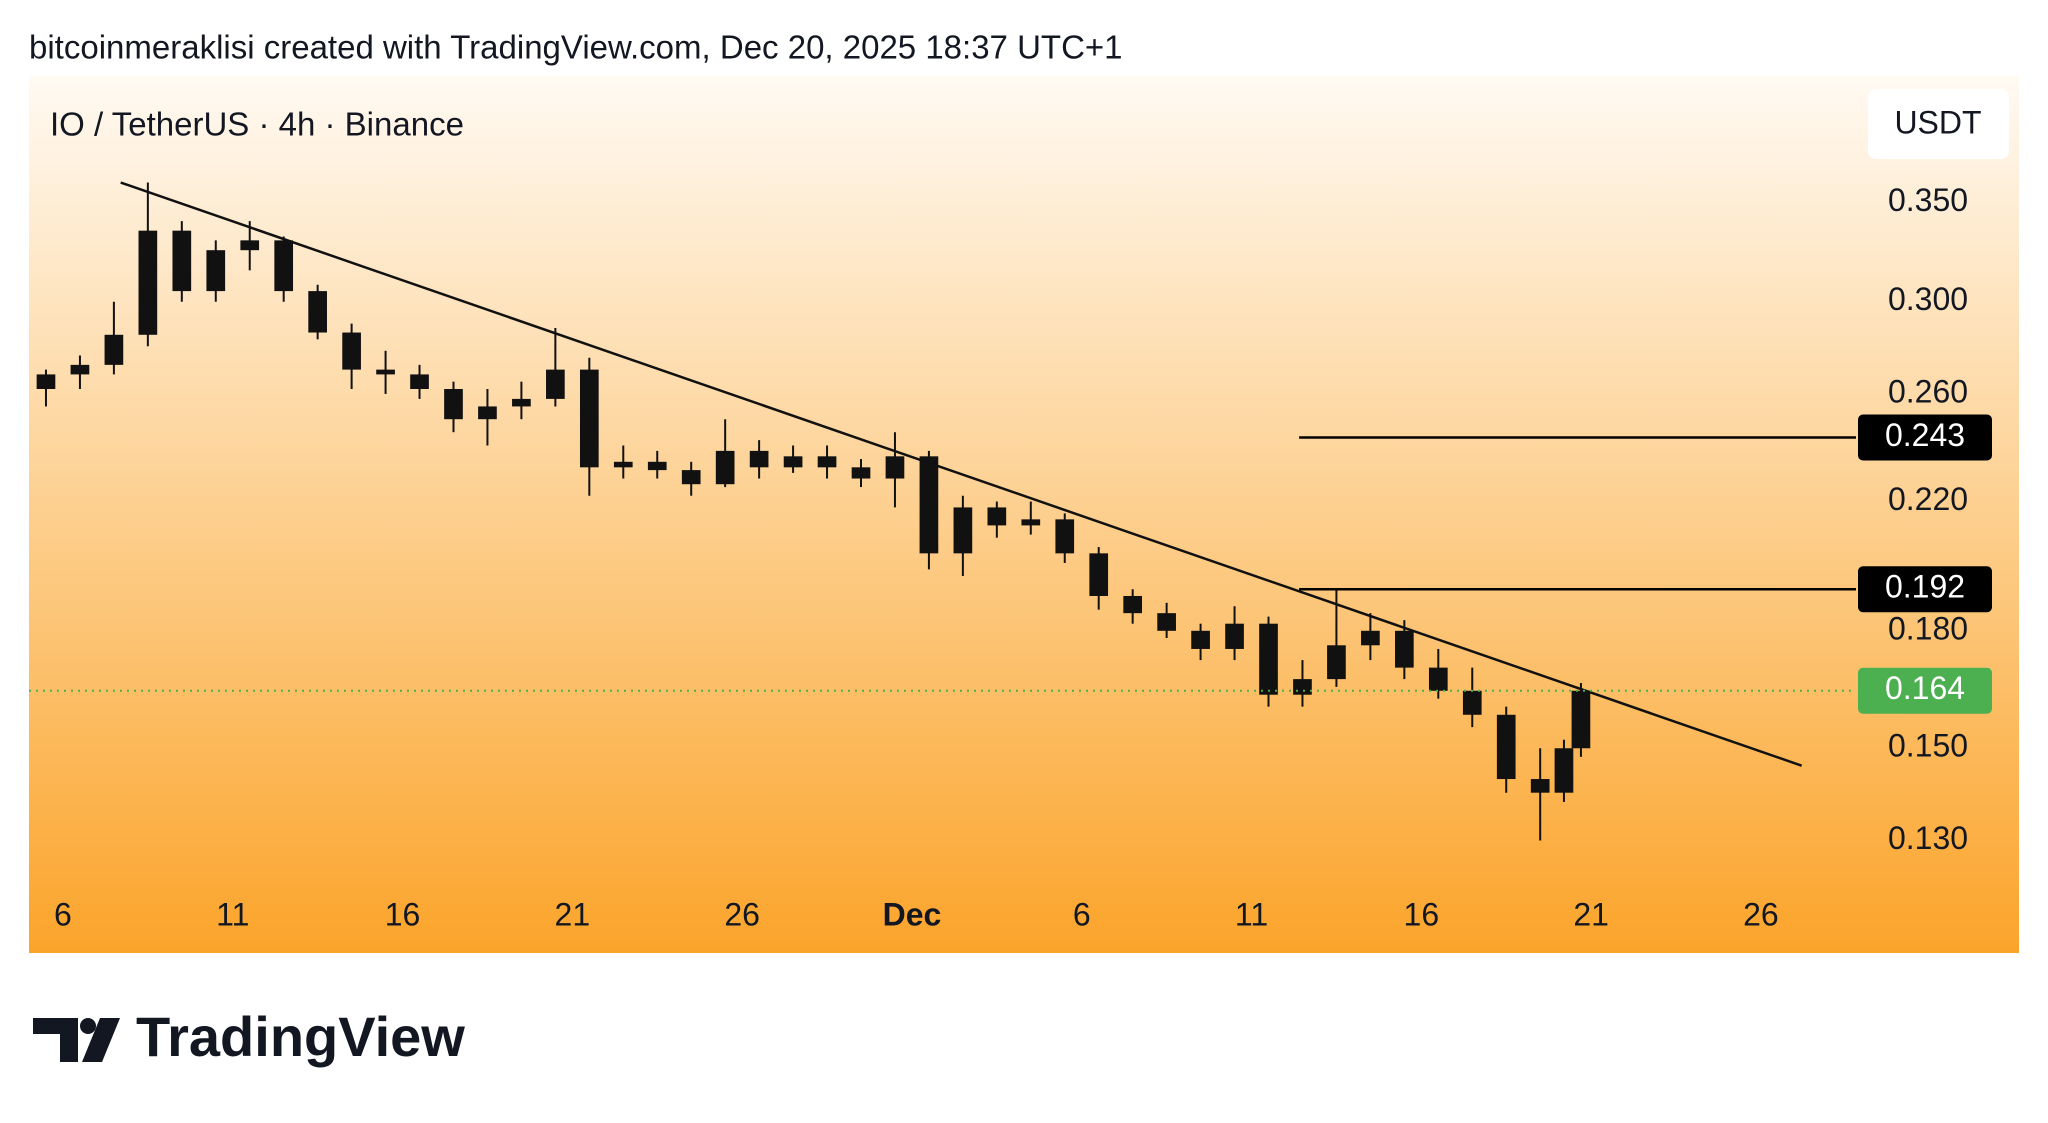  Describe the element at coordinates (912, 914) in the screenshot. I see `x-tick-label: Dec` at that location.